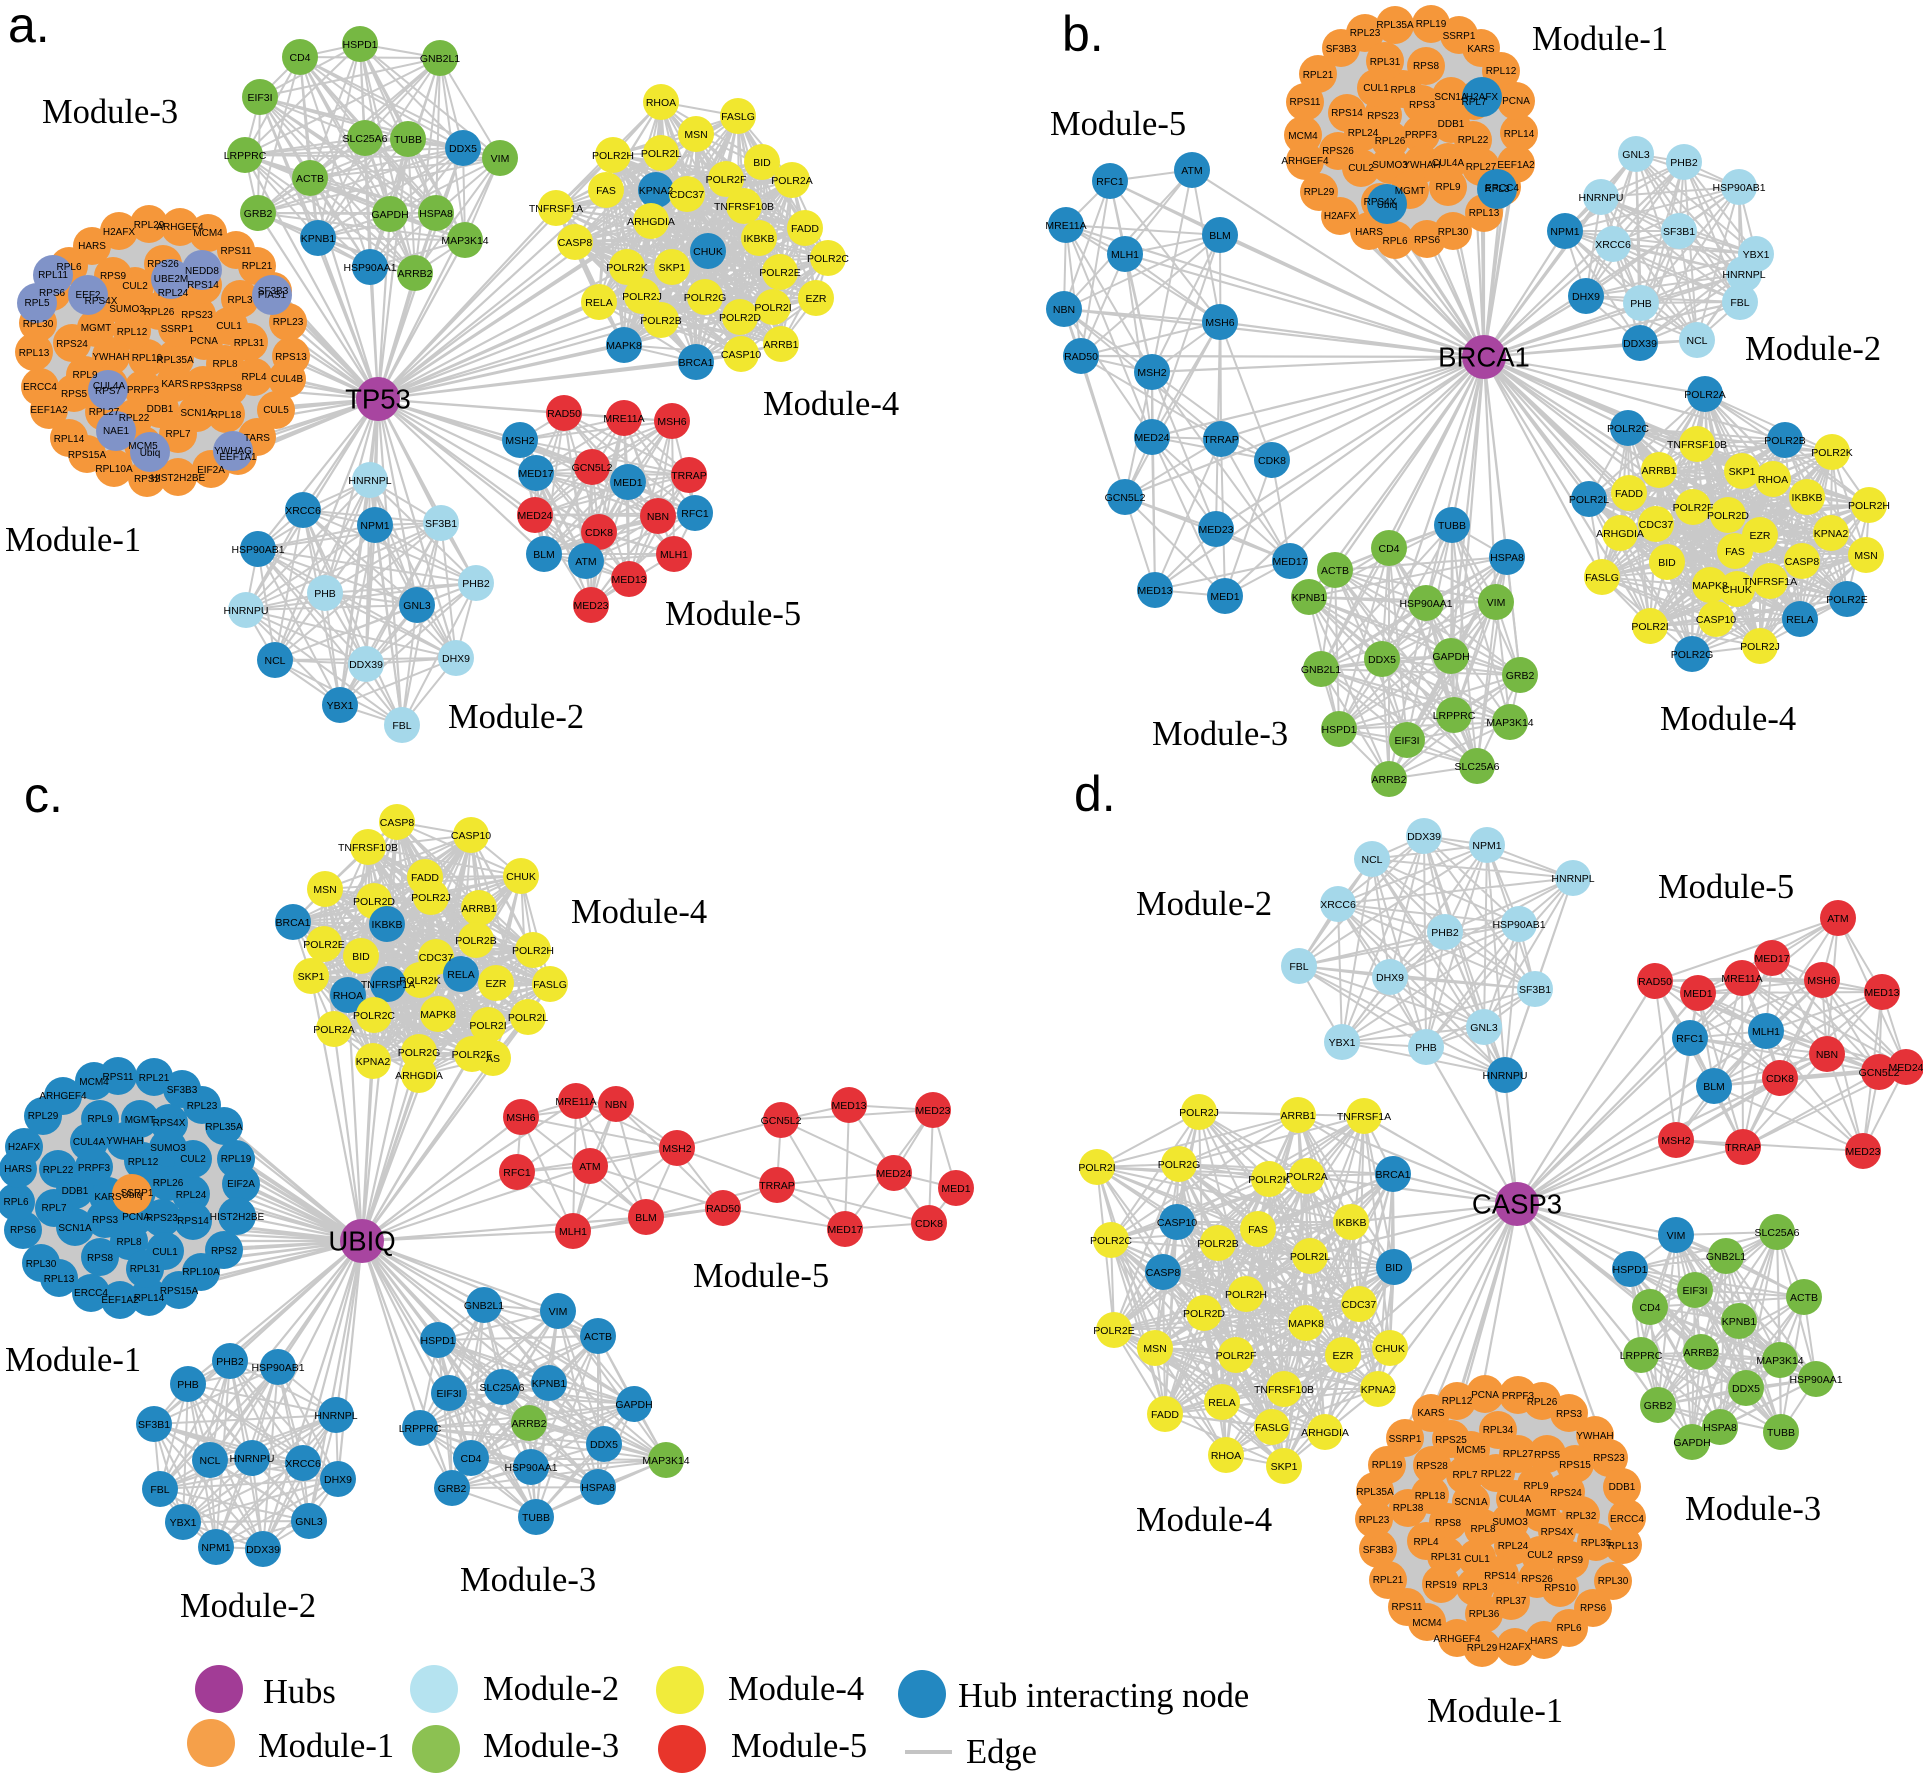 Image resolution: width=1923 pixels, height=1775 pixels. What do you see at coordinates (500, 159) in the screenshot?
I see `svg-text: VIM` at bounding box center [500, 159].